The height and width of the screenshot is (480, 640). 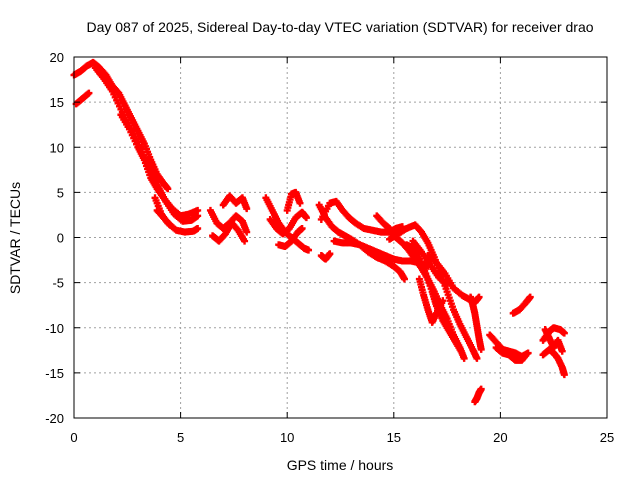 What do you see at coordinates (60, 238) in the screenshot?
I see `y-tick-label: 0` at bounding box center [60, 238].